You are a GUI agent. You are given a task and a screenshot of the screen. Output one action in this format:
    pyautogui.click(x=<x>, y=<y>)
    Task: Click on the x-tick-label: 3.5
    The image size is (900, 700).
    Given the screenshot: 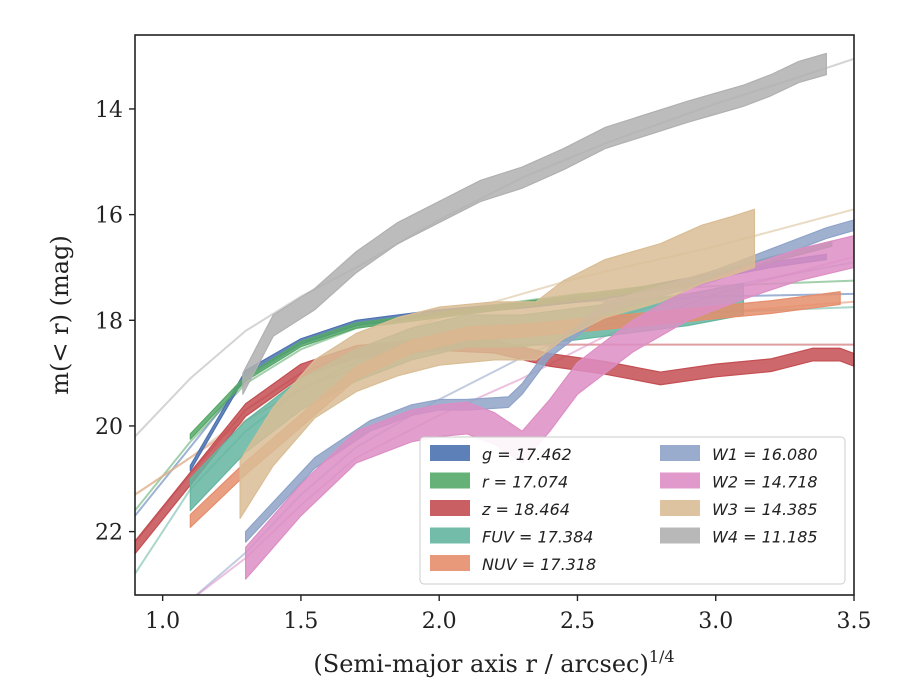 What is the action you would take?
    pyautogui.click(x=854, y=621)
    